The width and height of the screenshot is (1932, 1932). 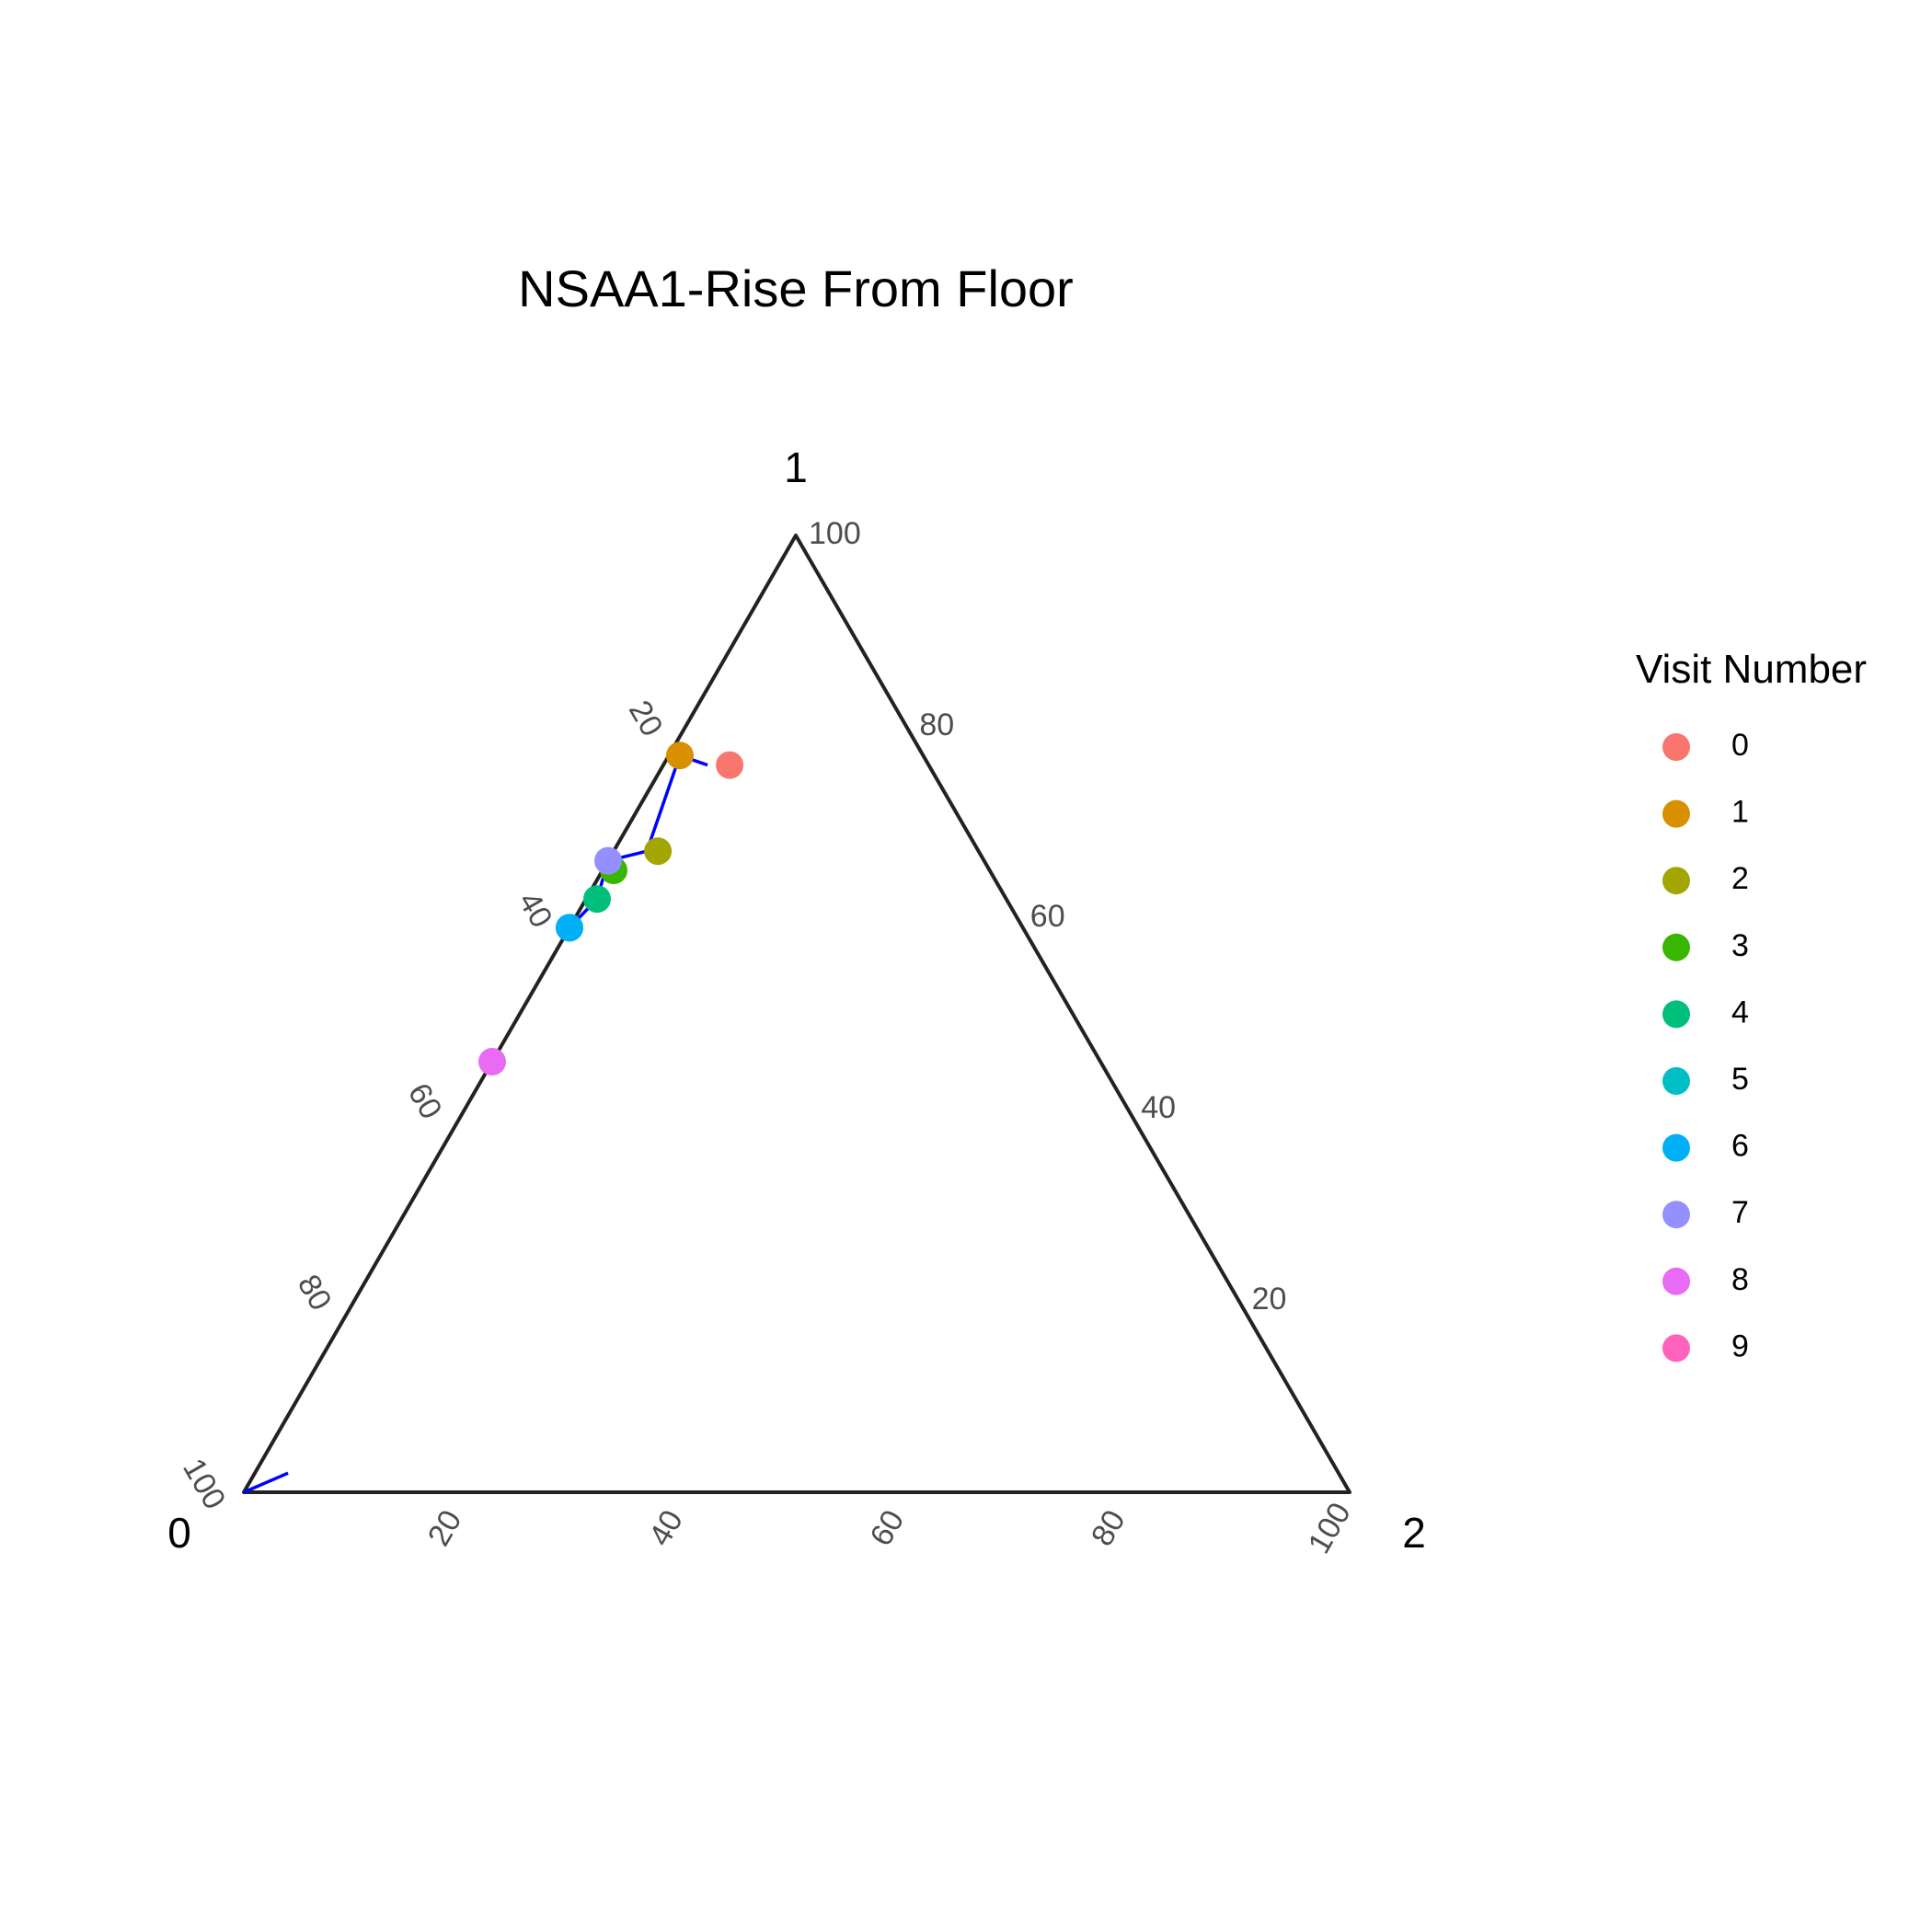 I want to click on legend-item: 5, so click(x=1705, y=1079).